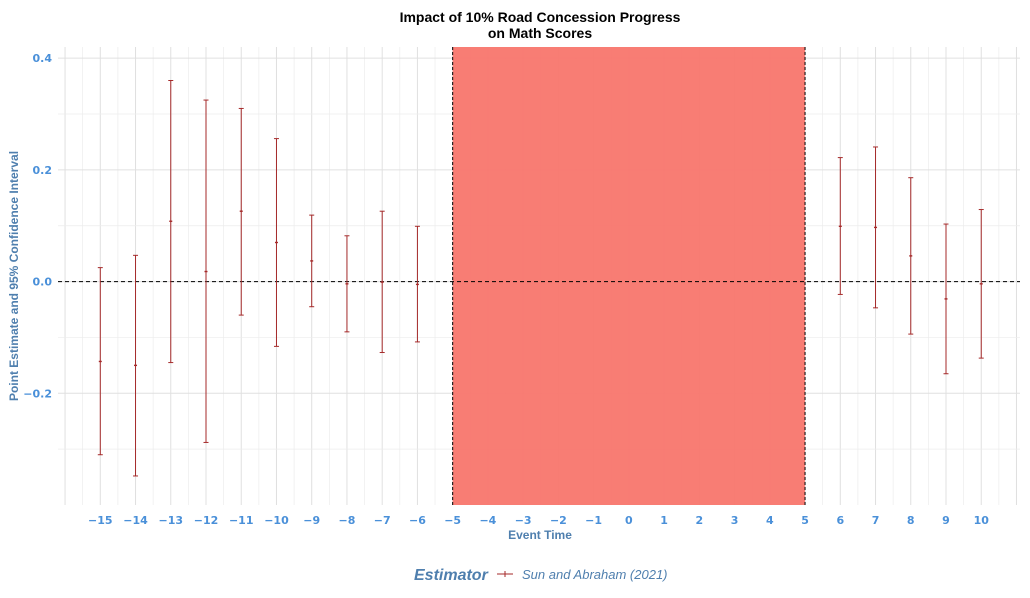  I want to click on x-tick-label: −15, so click(100, 520).